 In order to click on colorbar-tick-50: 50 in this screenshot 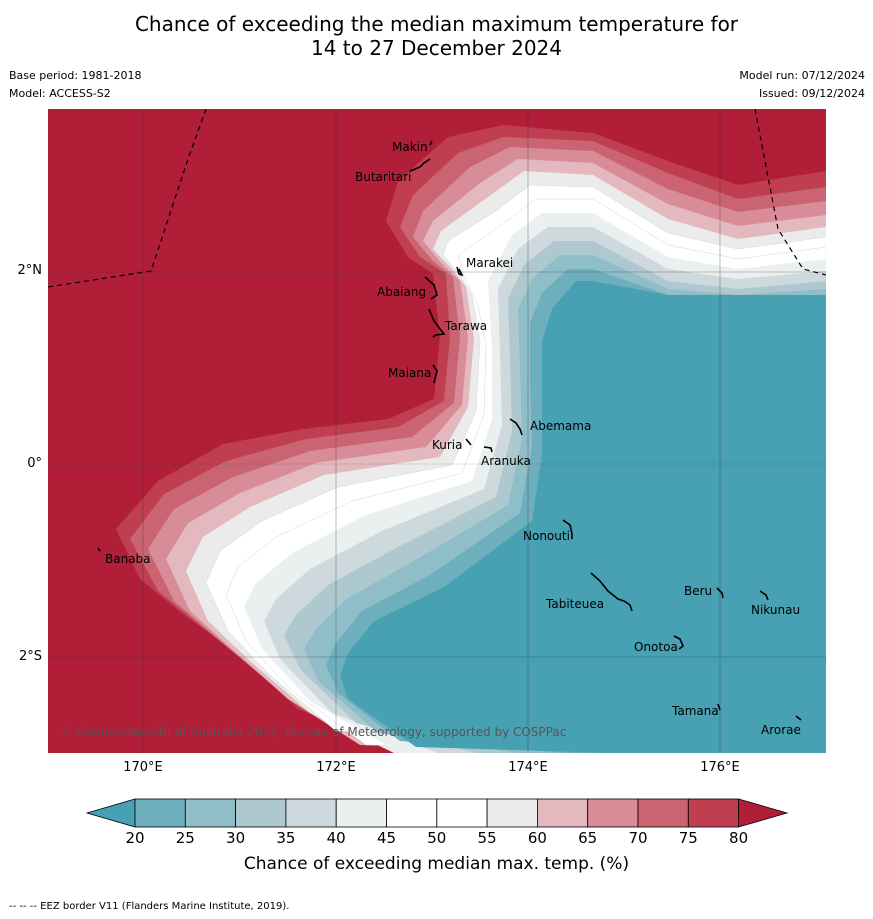, I will do `click(437, 838)`.